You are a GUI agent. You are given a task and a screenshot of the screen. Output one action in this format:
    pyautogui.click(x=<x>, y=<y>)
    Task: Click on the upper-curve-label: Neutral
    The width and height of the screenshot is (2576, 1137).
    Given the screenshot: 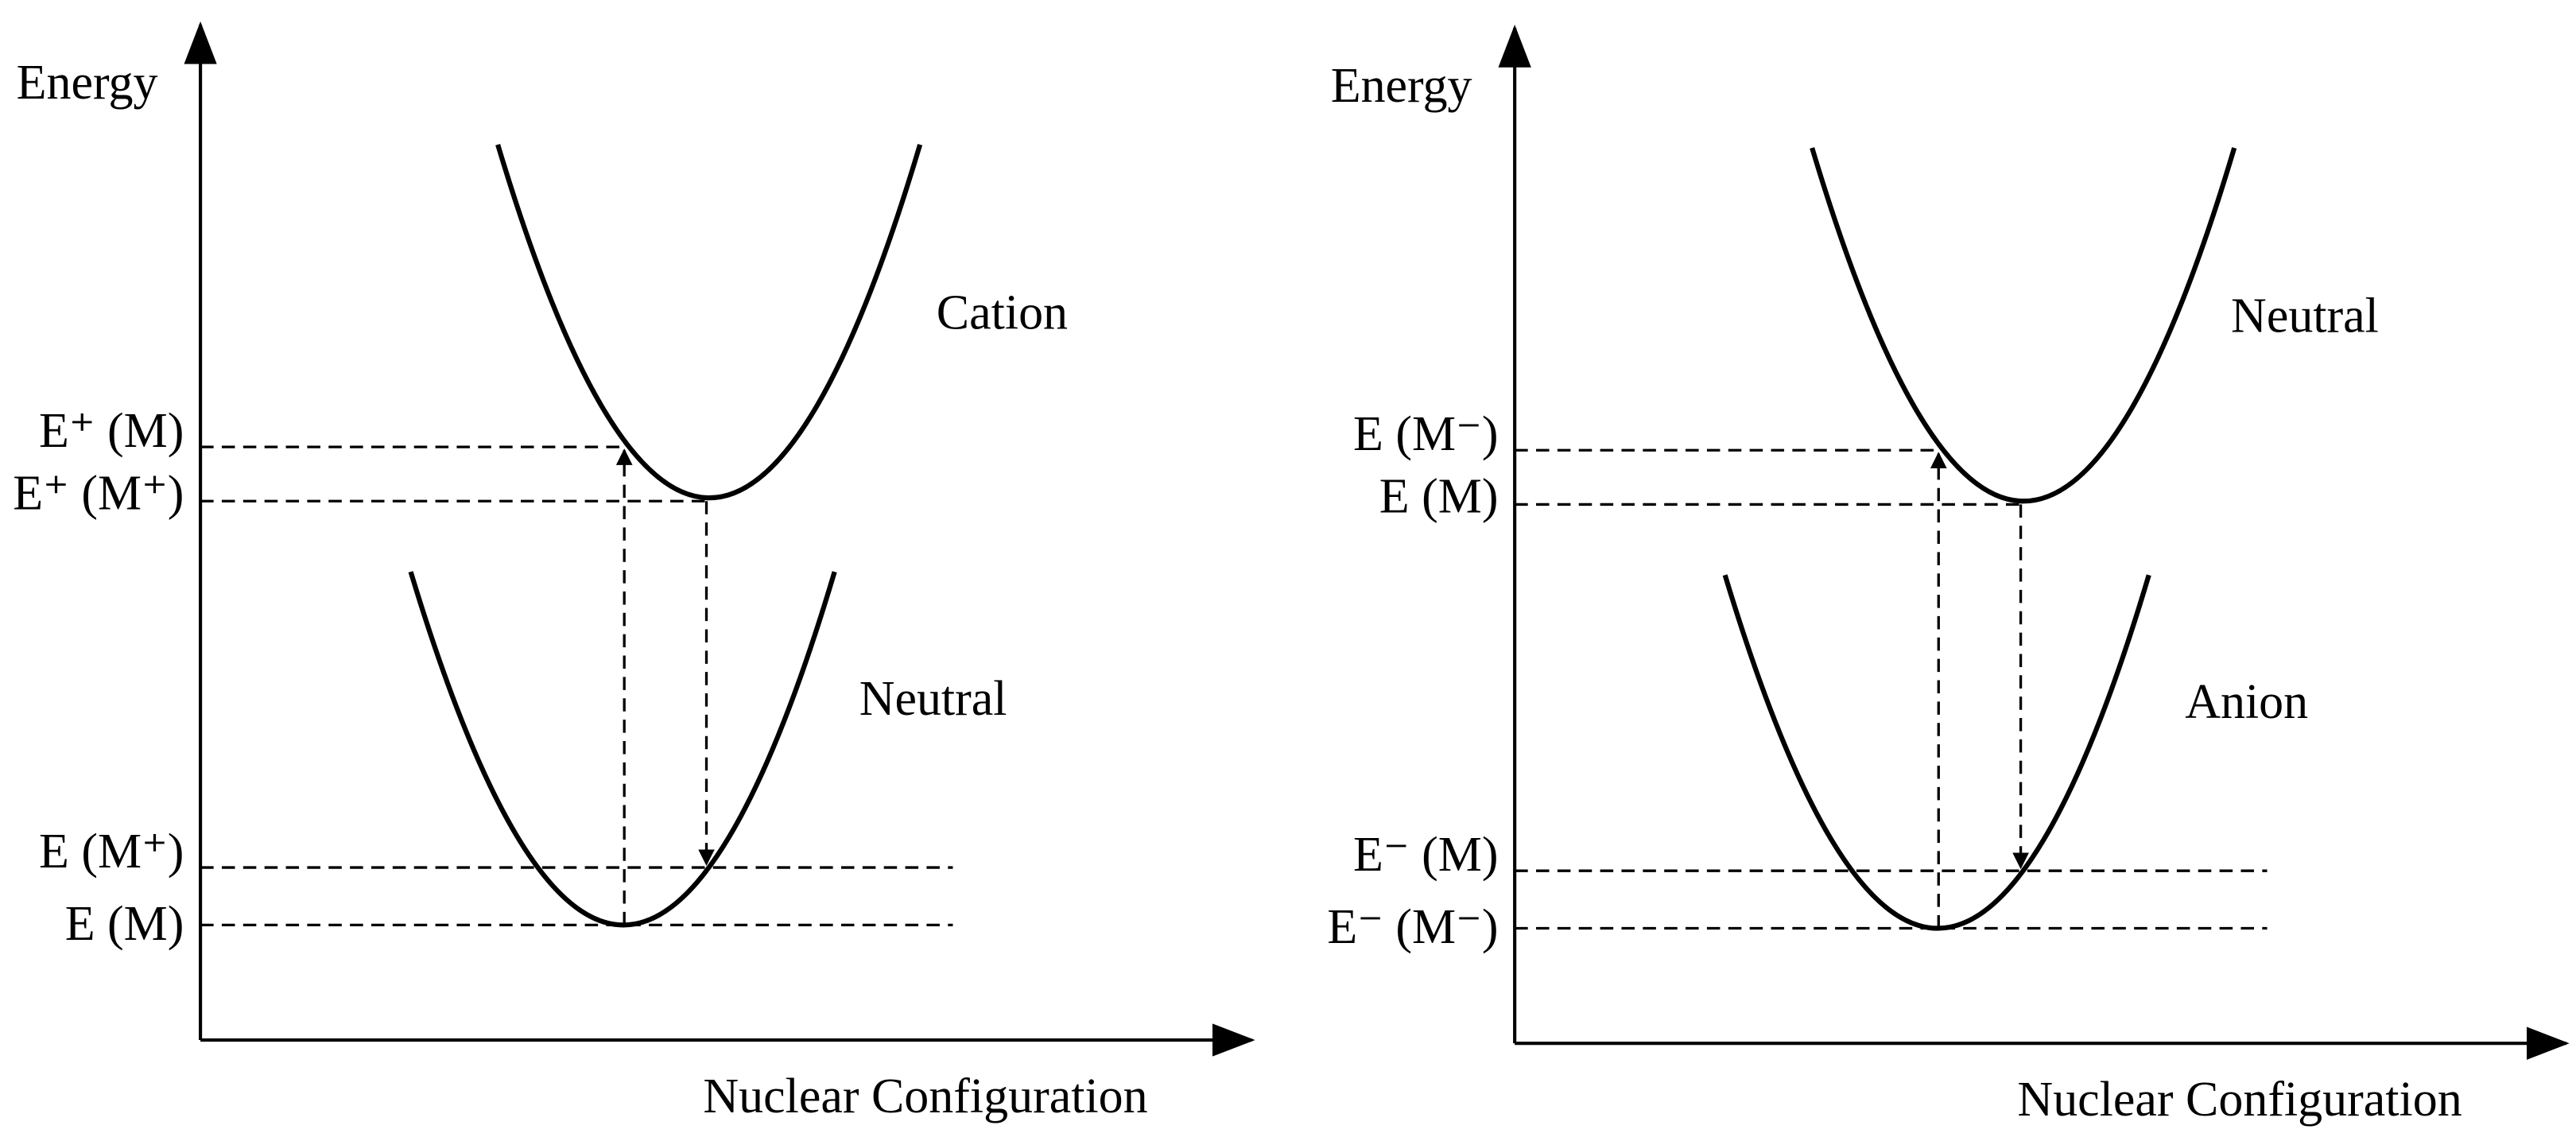 What is the action you would take?
    pyautogui.click(x=2305, y=316)
    